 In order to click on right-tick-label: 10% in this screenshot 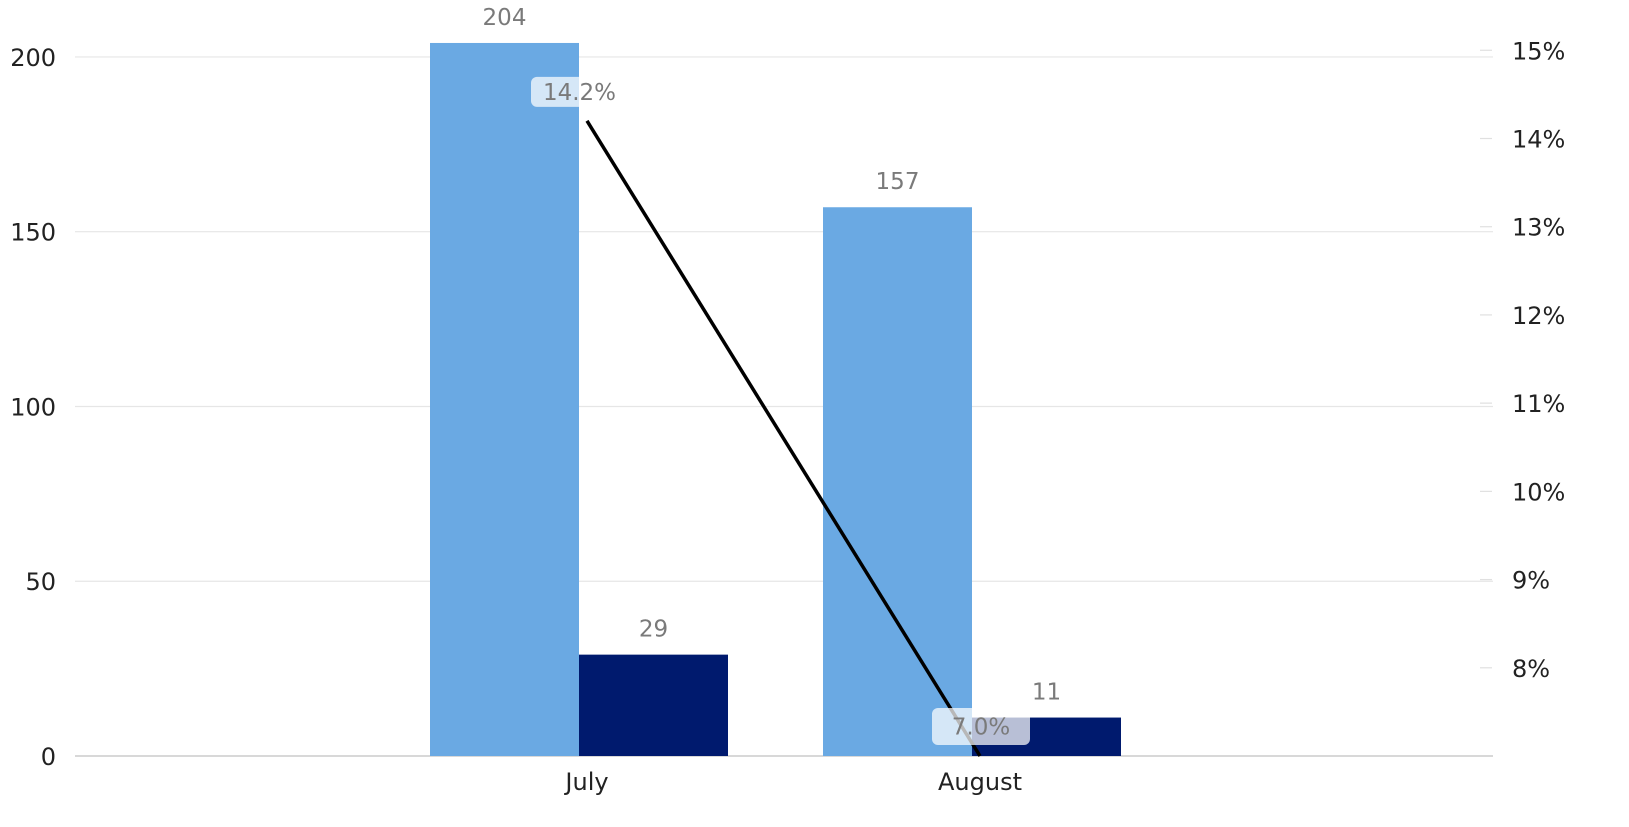, I will do `click(1538, 492)`.